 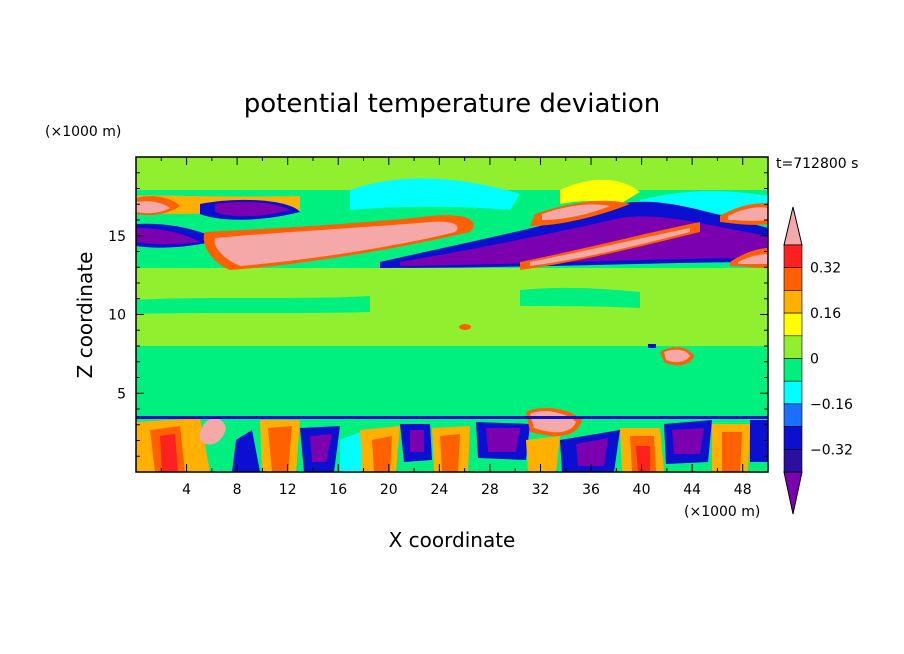 I want to click on x-tick-label: 16, so click(x=338, y=490).